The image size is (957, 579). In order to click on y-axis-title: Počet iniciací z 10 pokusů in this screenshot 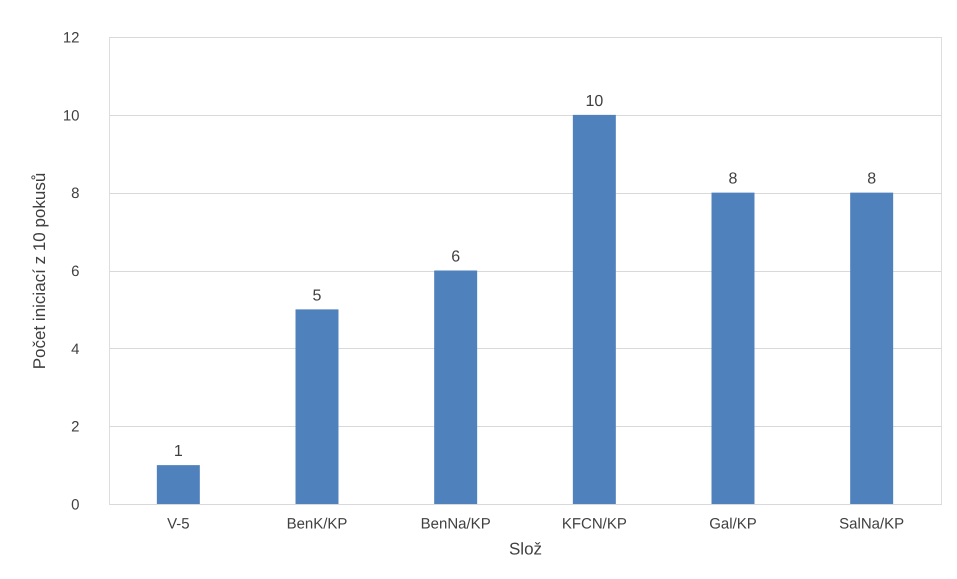, I will do `click(39, 271)`.